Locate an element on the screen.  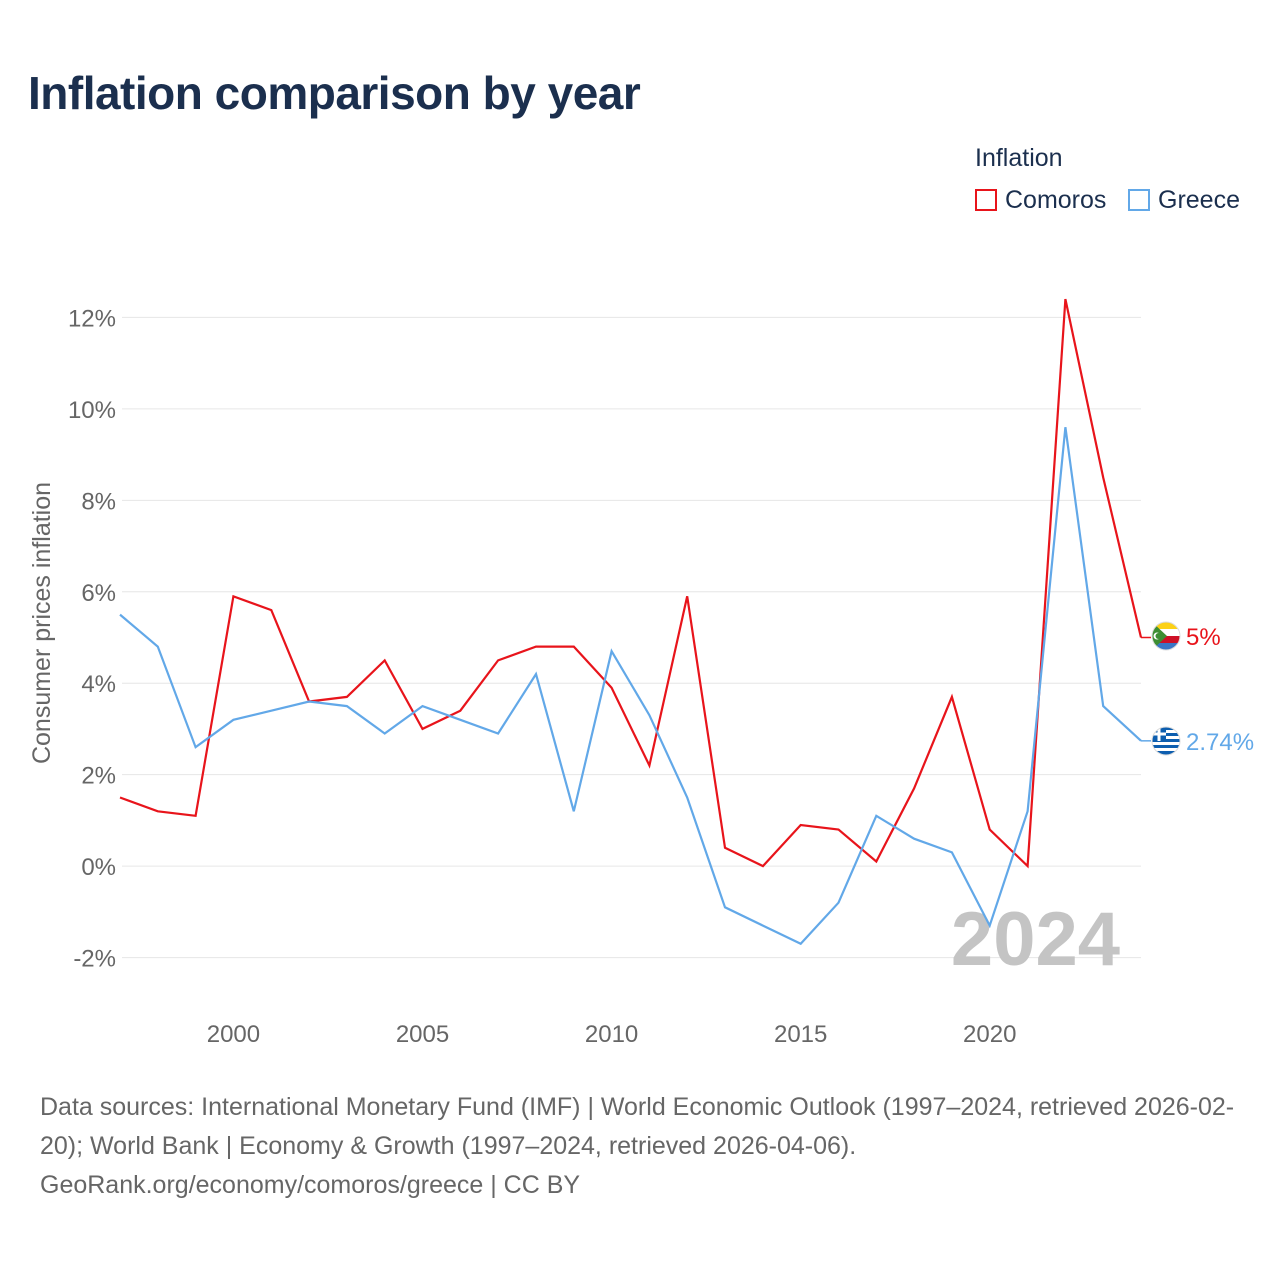
y-tick-label: 10% is located at coordinates (92, 410).